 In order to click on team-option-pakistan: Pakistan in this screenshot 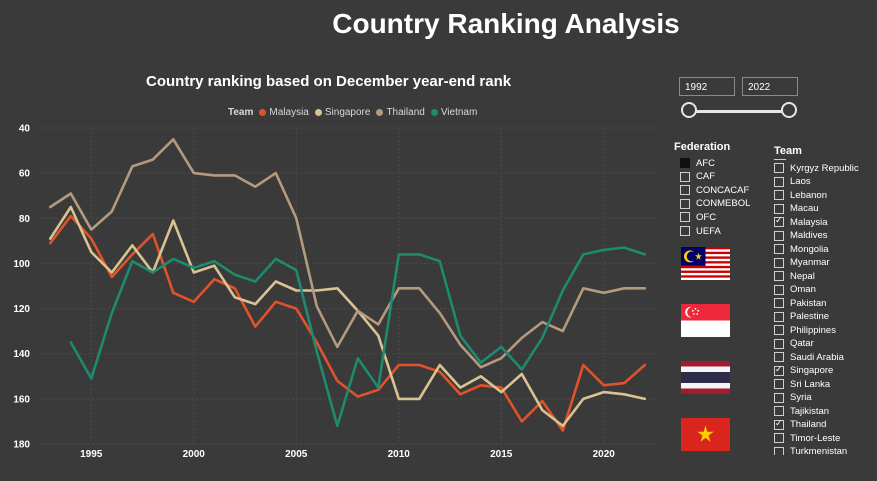, I will do `click(800, 303)`.